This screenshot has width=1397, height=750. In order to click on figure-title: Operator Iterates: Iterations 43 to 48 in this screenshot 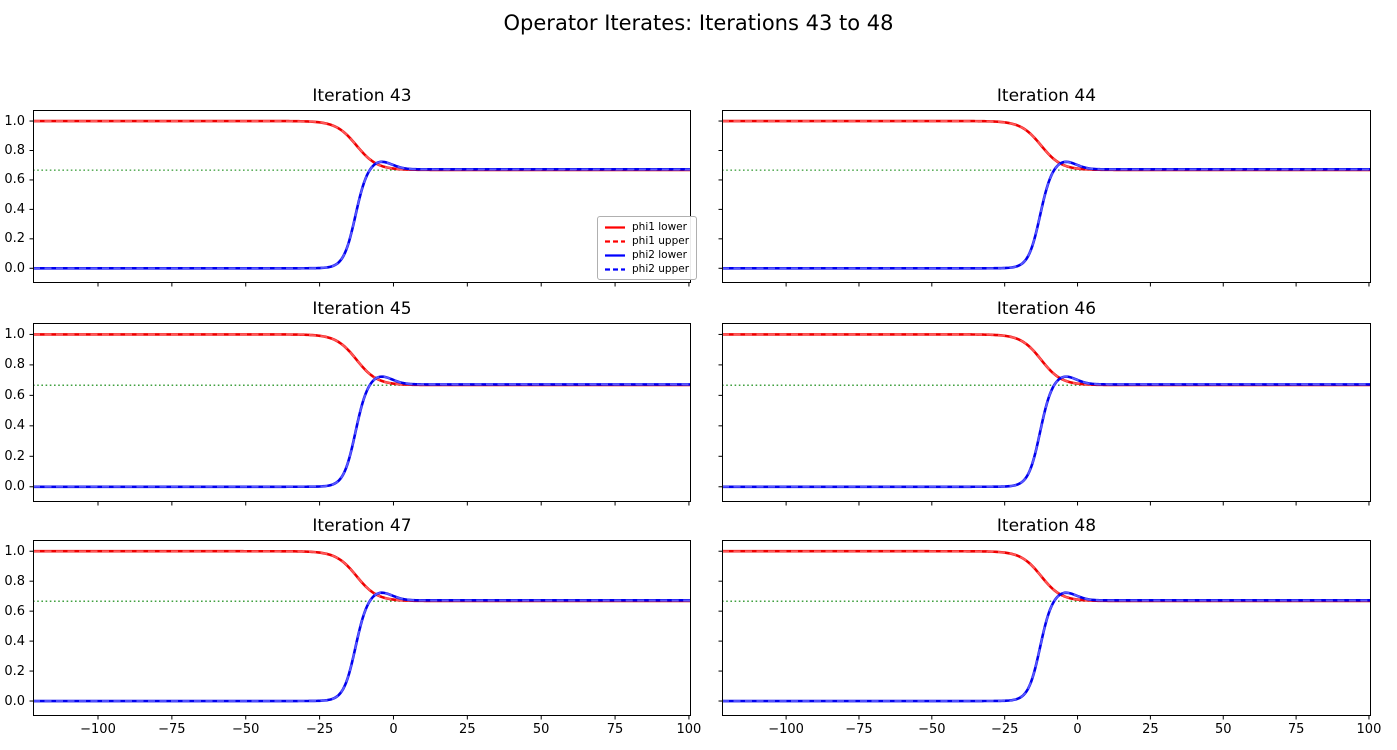, I will do `click(698, 23)`.